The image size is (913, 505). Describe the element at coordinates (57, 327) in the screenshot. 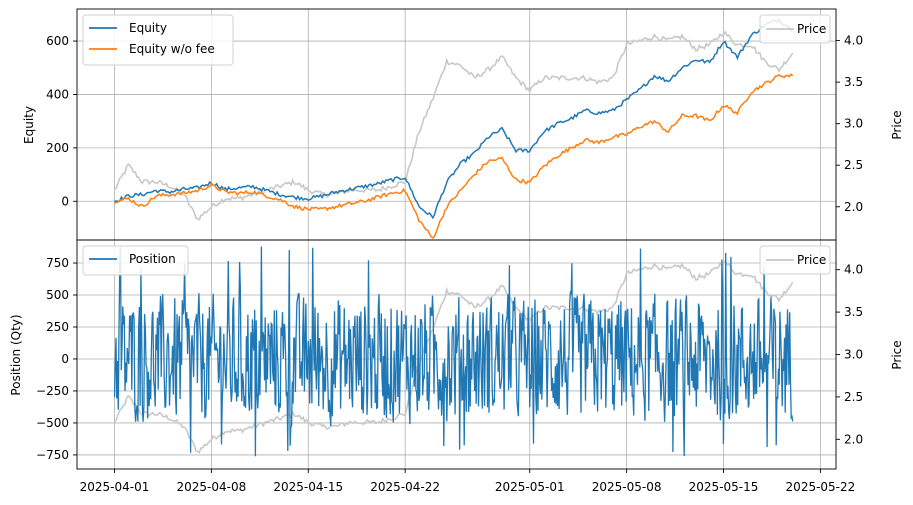

I see `y-tick-label: 250` at that location.